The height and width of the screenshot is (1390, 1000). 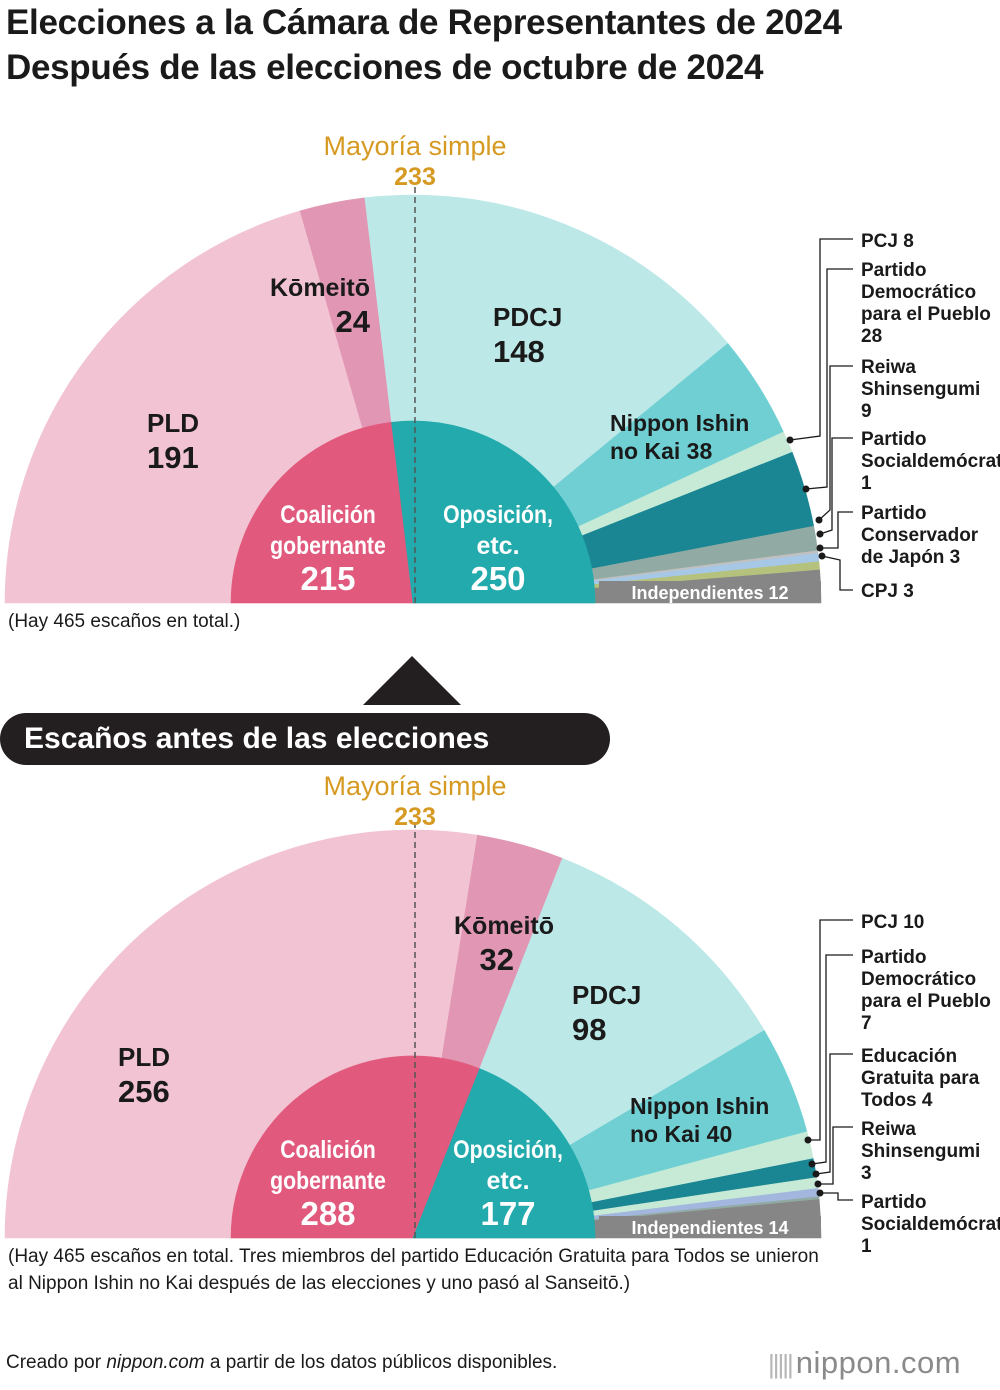 I want to click on before-bloc-coalicion-gobernante, so click(x=355, y=1147).